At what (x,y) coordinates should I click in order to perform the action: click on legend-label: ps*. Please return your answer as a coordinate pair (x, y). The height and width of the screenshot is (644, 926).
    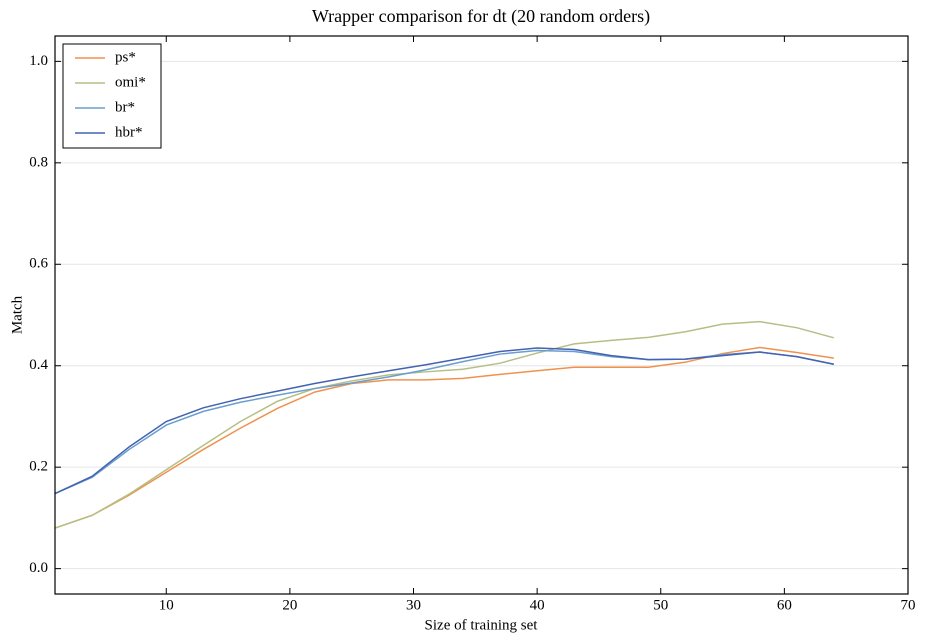
    Looking at the image, I should click on (125, 57).